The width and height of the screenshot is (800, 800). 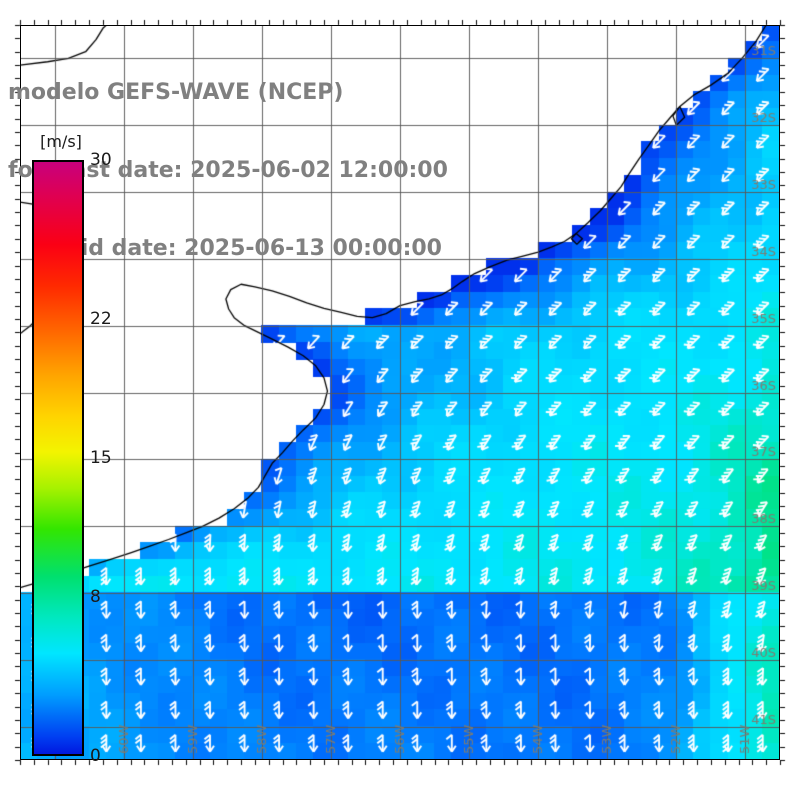 I want to click on colorbar-tick-0: 0, so click(x=95, y=756).